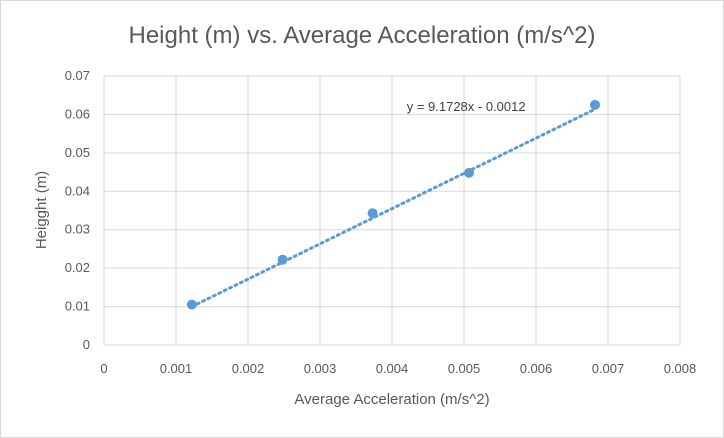  Describe the element at coordinates (536, 368) in the screenshot. I see `x-tick-label: 0.006` at that location.